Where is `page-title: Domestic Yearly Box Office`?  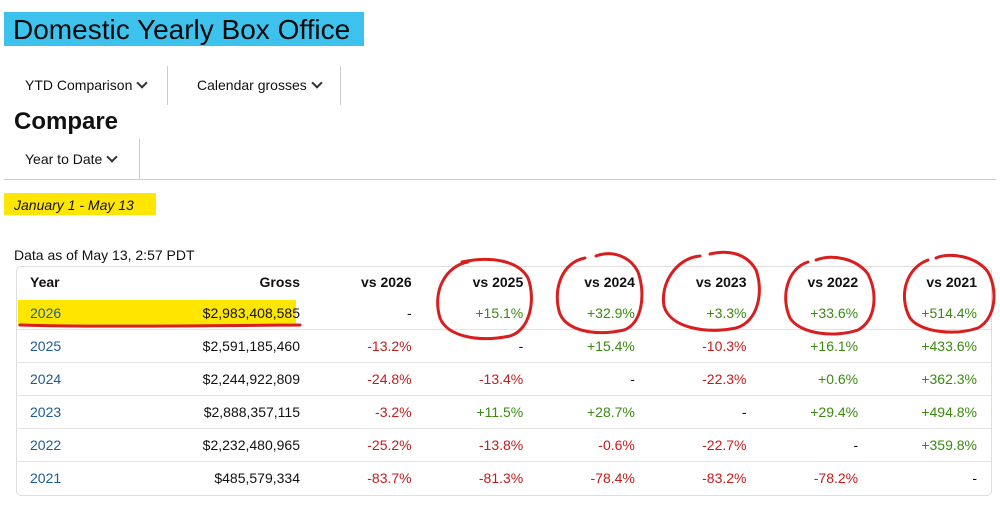 page-title: Domestic Yearly Box Office is located at coordinates (182, 29).